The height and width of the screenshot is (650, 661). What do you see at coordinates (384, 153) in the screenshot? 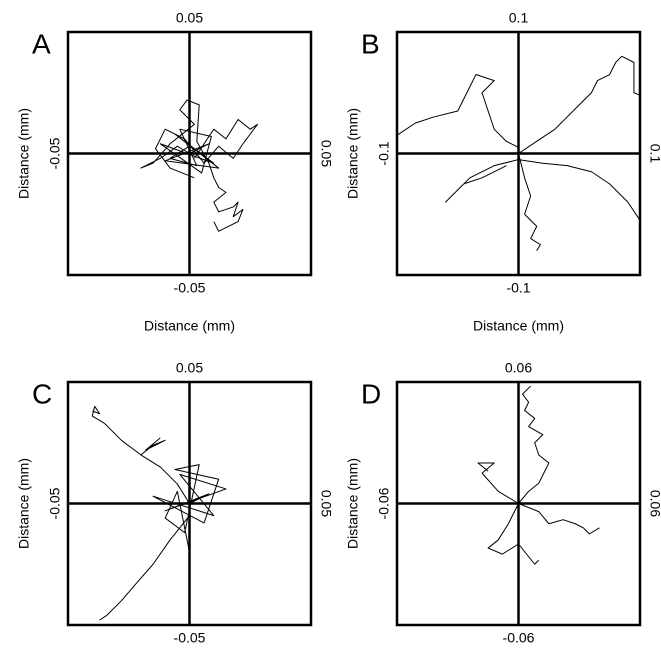
I see `x-tick-label: -0.1` at bounding box center [384, 153].